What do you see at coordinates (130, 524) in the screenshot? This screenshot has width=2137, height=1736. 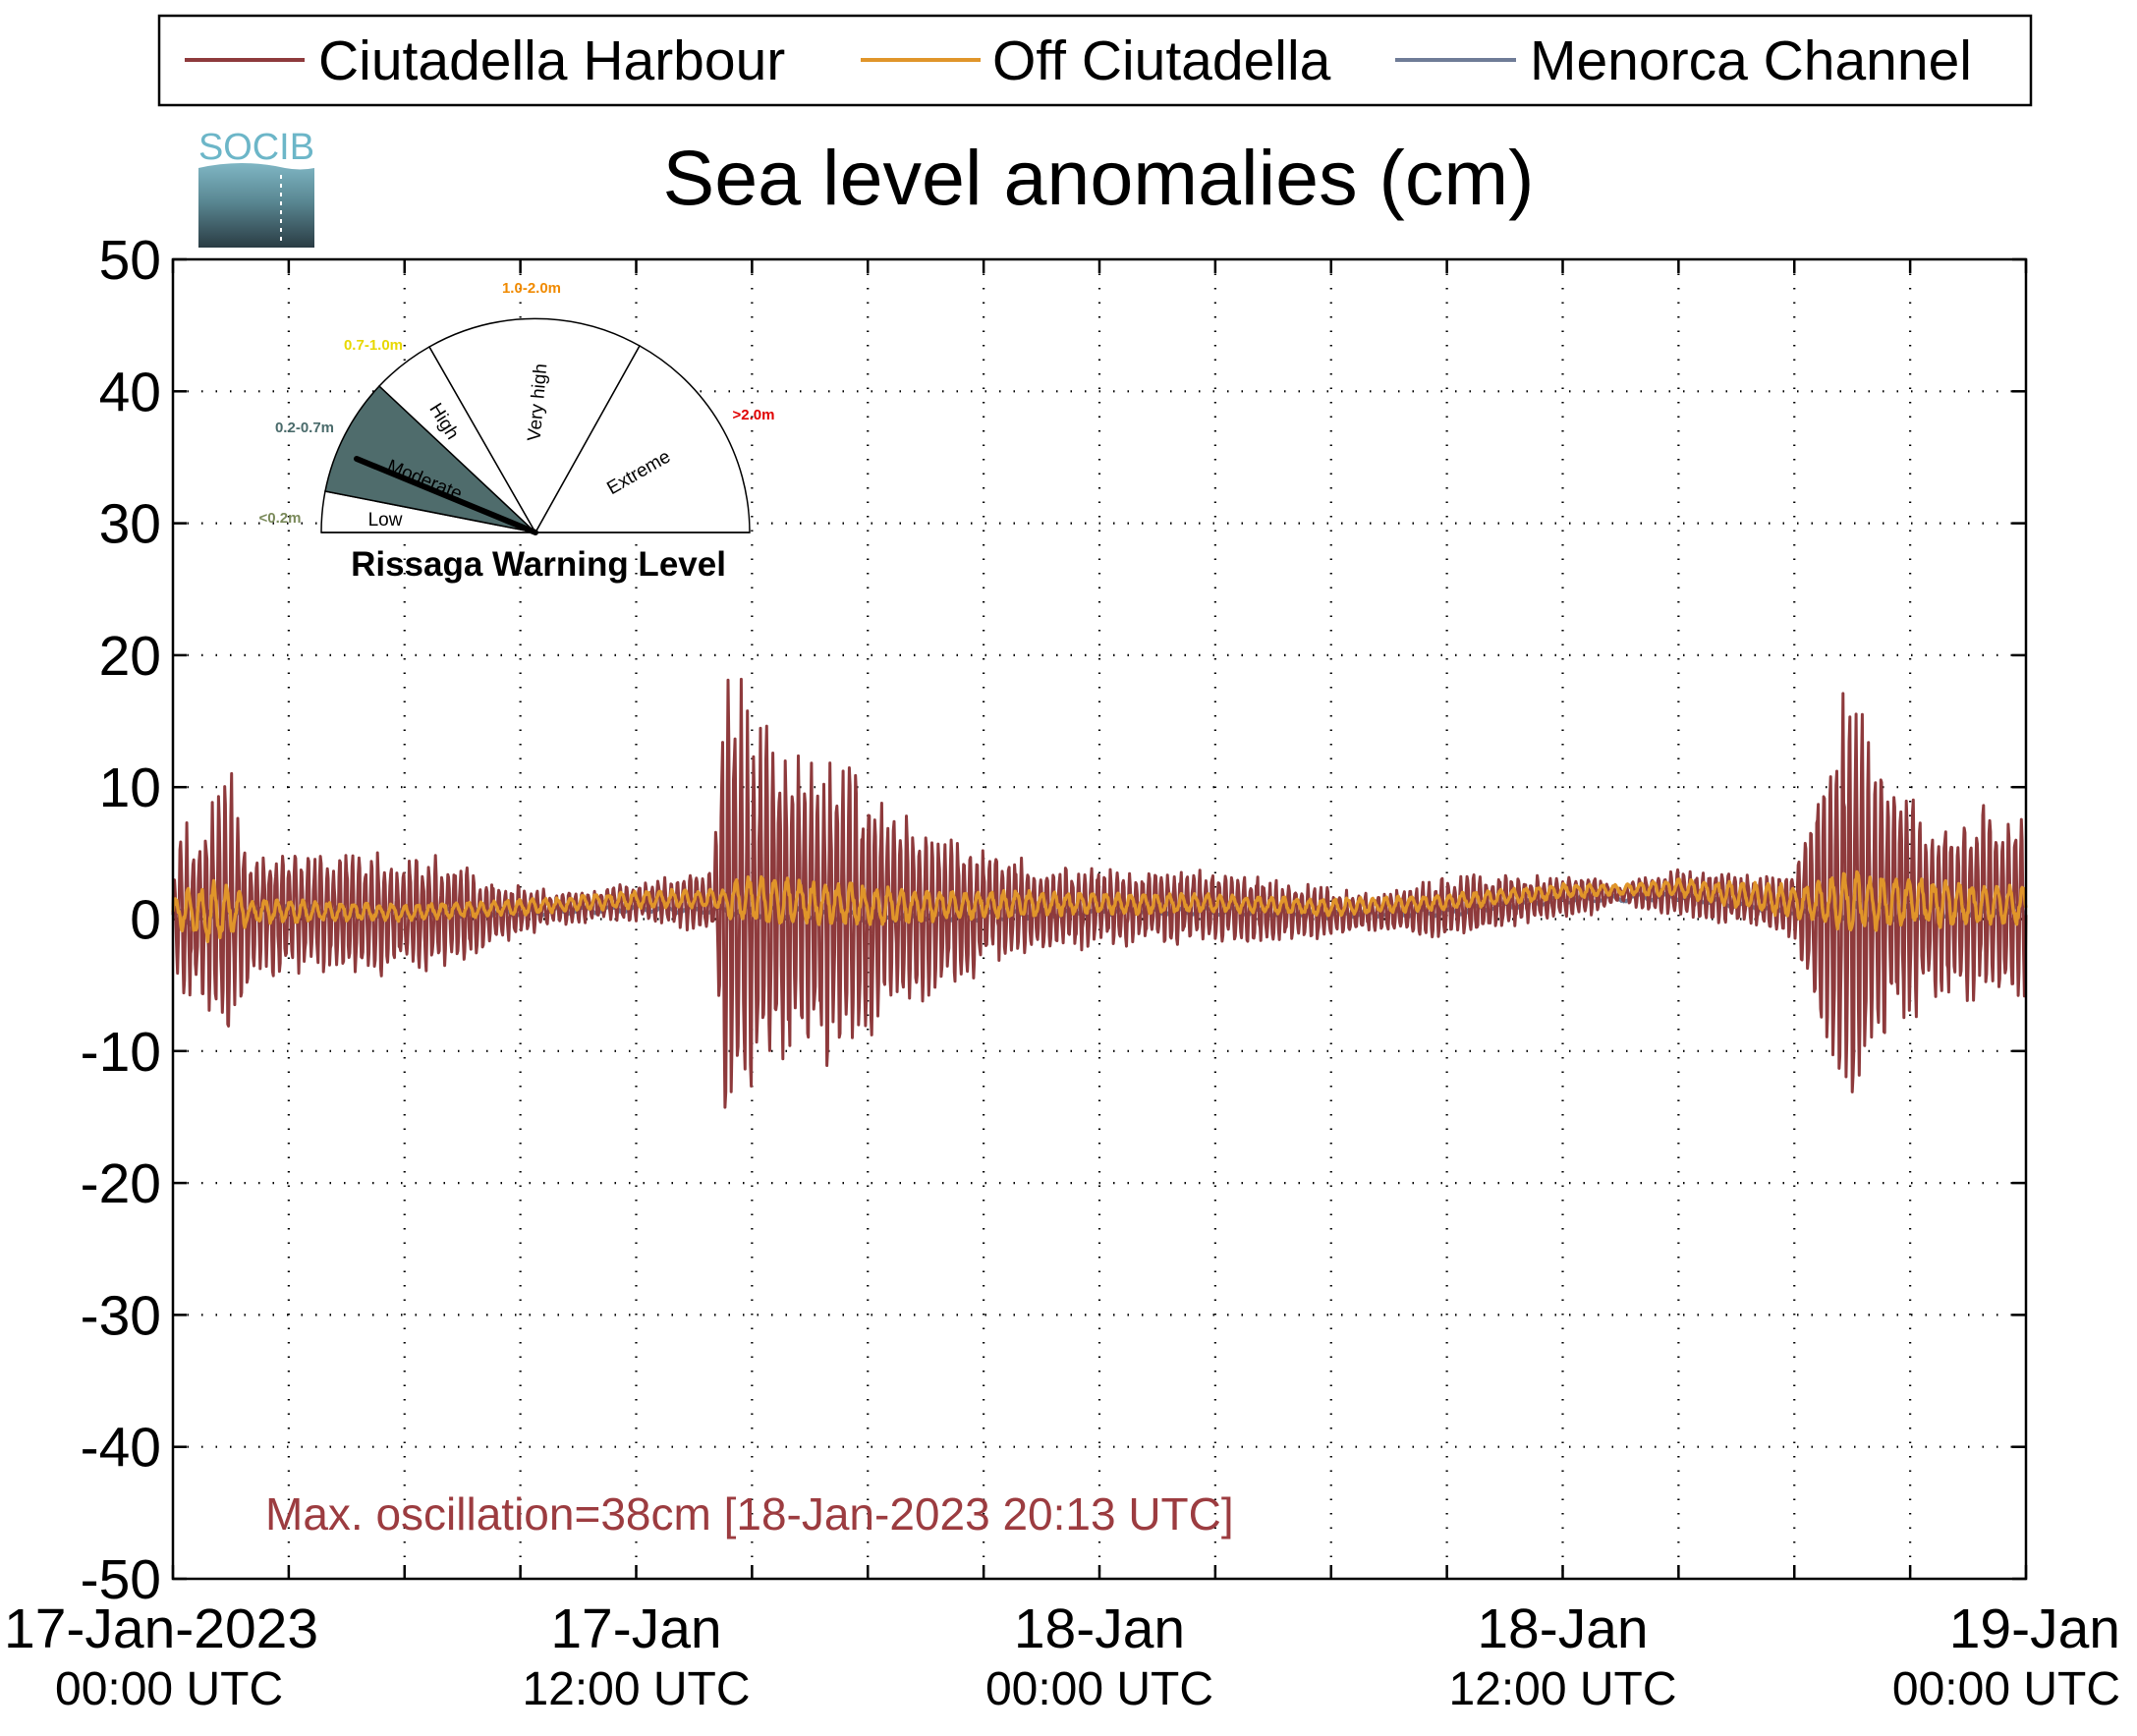 I see `y-tick-label: 30` at bounding box center [130, 524].